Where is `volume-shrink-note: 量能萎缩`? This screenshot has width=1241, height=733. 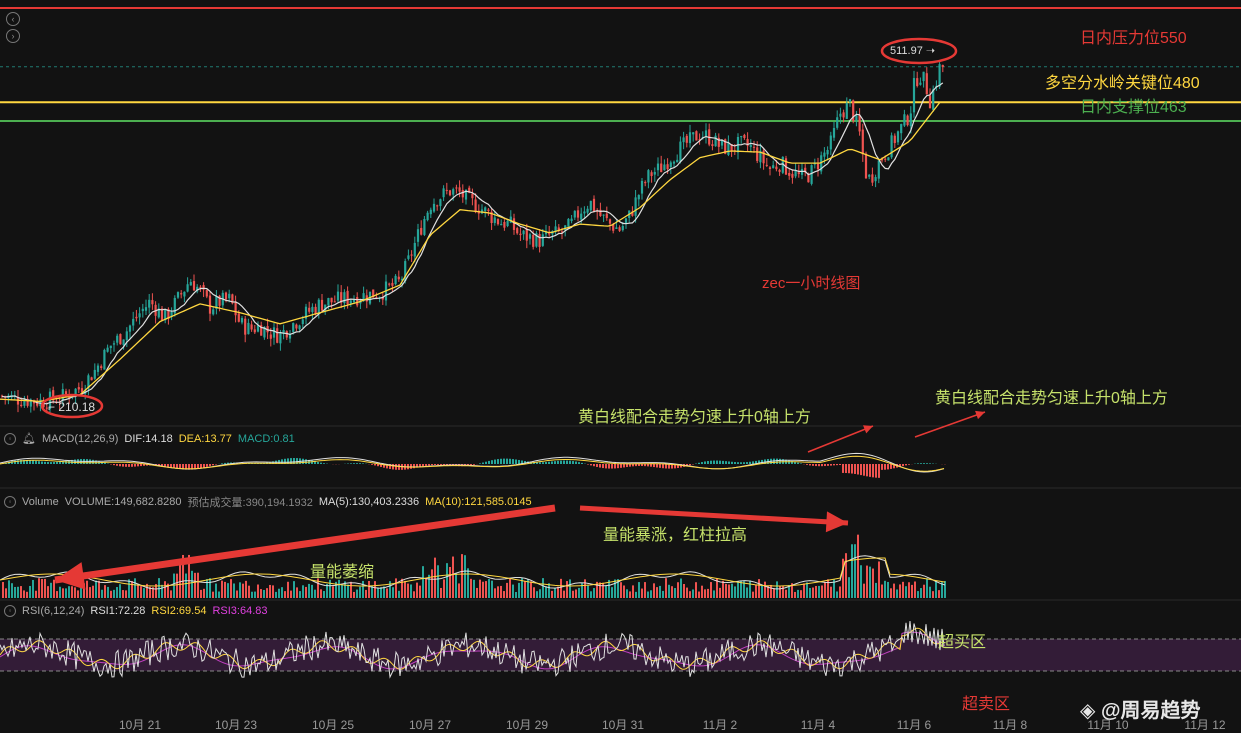
volume-shrink-note: 量能萎缩 is located at coordinates (342, 570).